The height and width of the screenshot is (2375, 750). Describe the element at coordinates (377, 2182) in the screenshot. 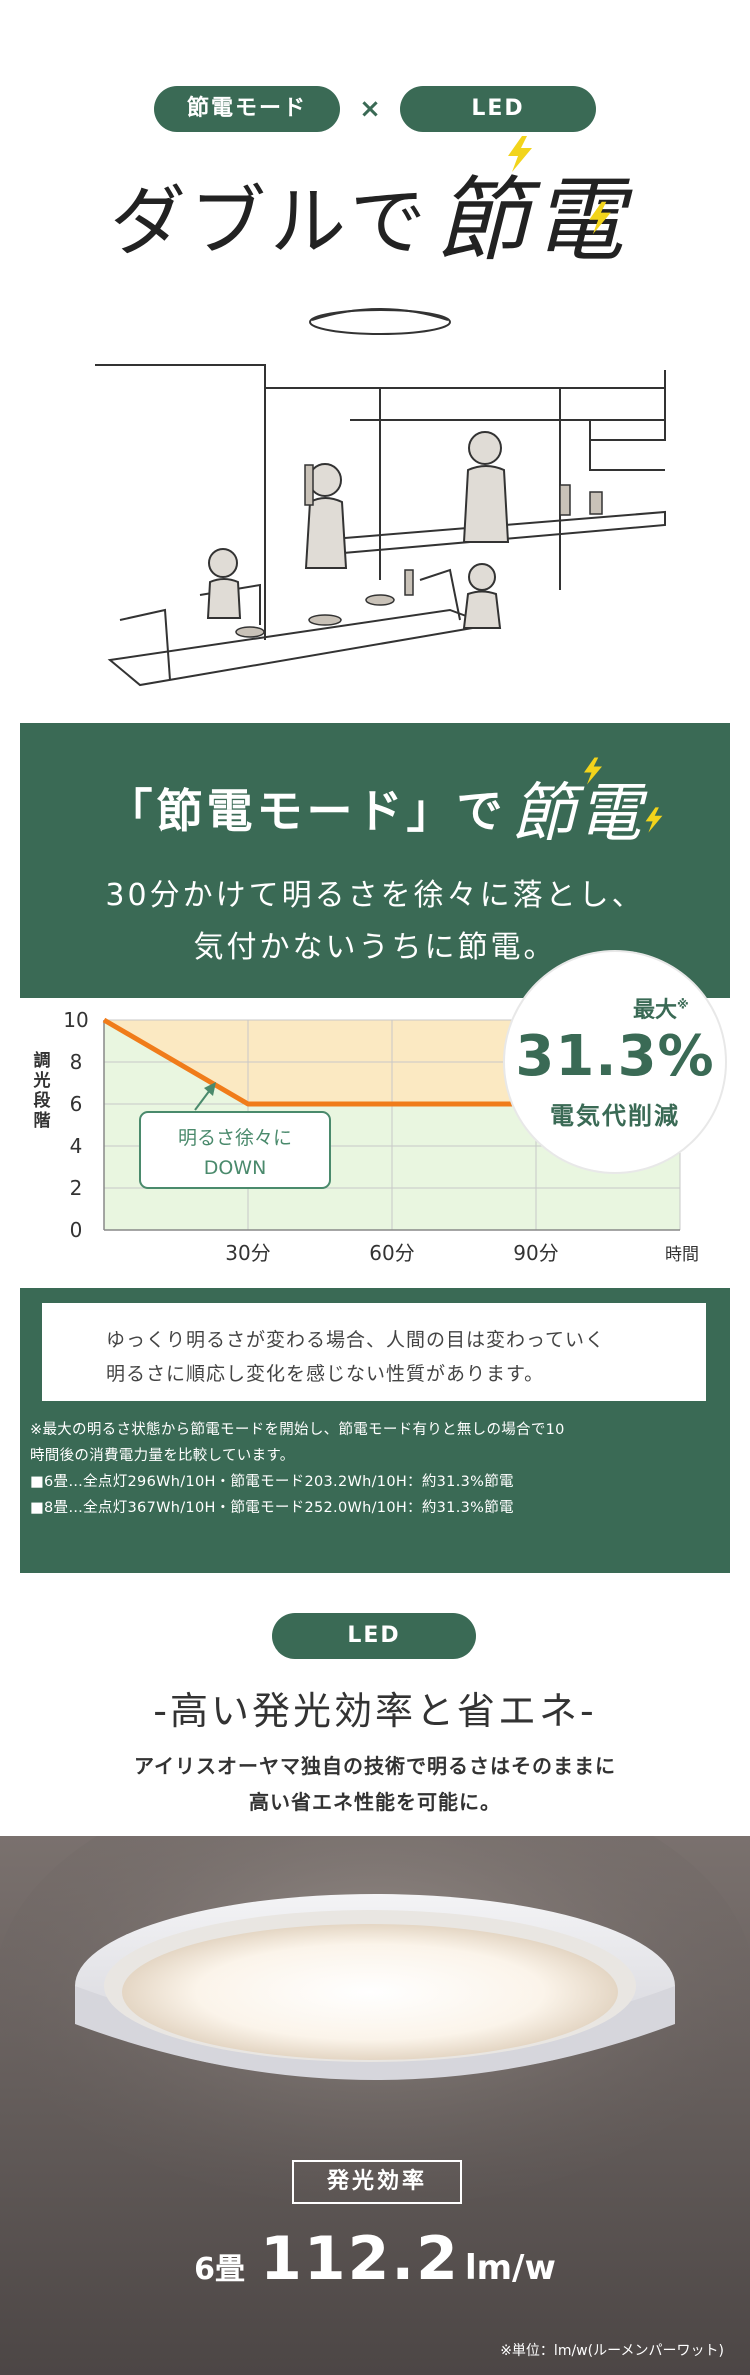

I see `efficiency-label: 発光効率` at that location.